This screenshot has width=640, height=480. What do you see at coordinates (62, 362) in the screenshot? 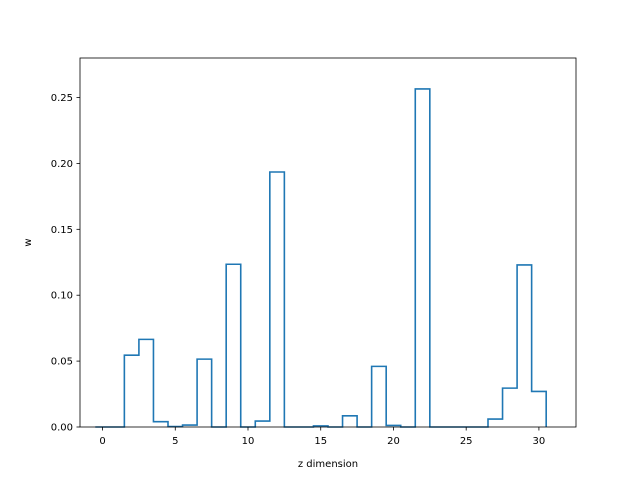
I see `y-tick-label: 0.05` at bounding box center [62, 362].